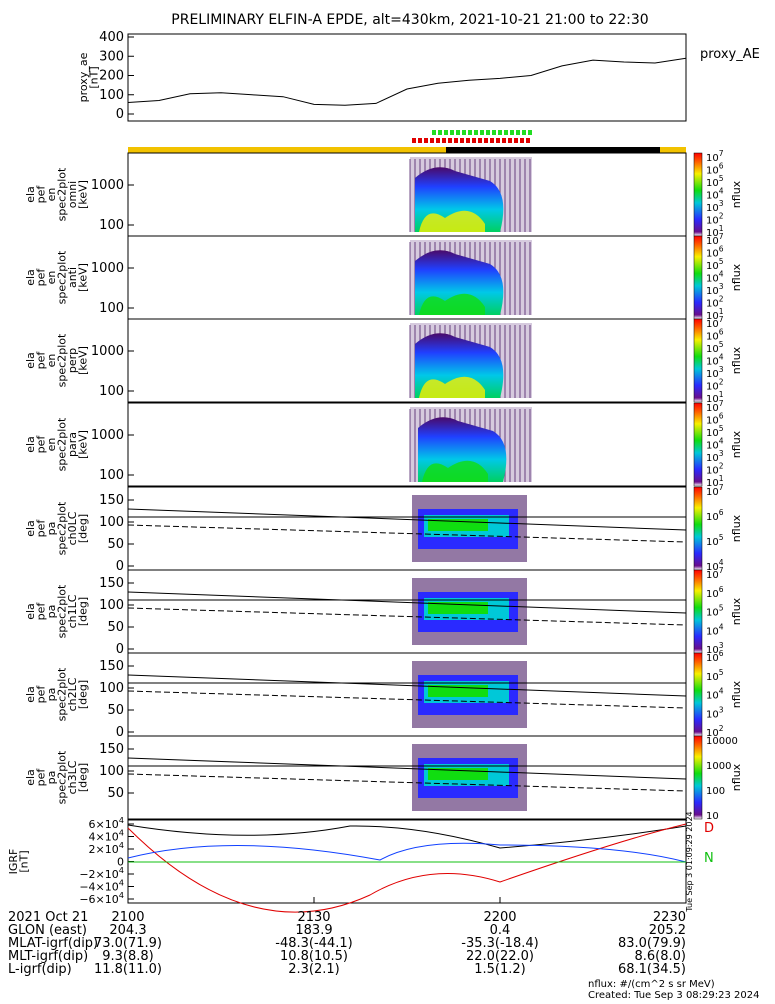 Image resolution: width=775 pixels, height=1004 pixels. What do you see at coordinates (698, 611) in the screenshot?
I see `pa-panel-1-colorbar` at bounding box center [698, 611].